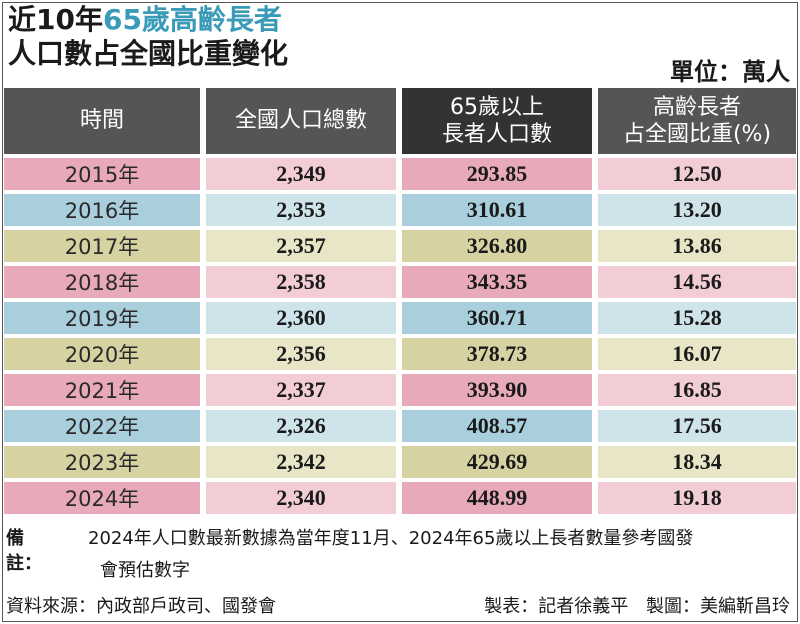  I want to click on header-total-label: 全國人口總數, so click(300, 121).